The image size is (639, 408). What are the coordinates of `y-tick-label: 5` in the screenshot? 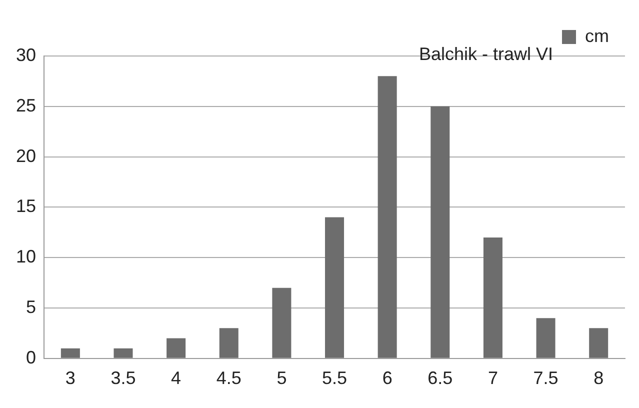 It's located at (31, 306).